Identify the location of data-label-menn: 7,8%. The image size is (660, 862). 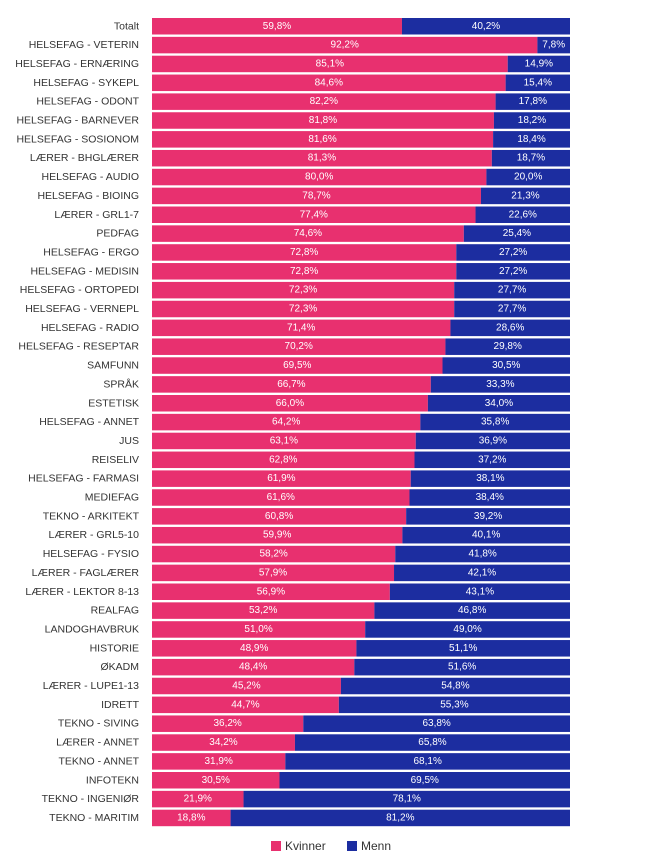
(553, 45).